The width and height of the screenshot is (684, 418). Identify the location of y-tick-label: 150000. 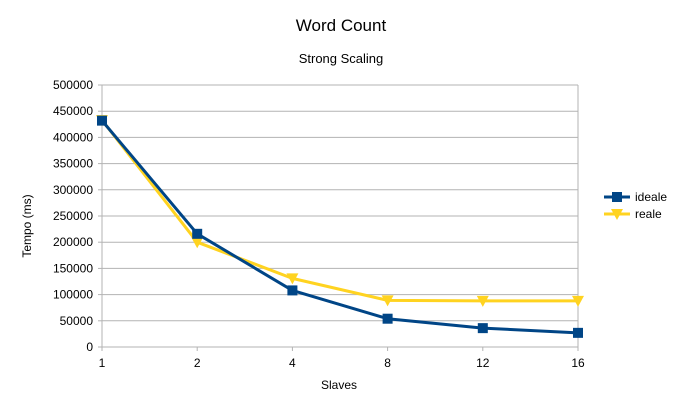
(73, 268).